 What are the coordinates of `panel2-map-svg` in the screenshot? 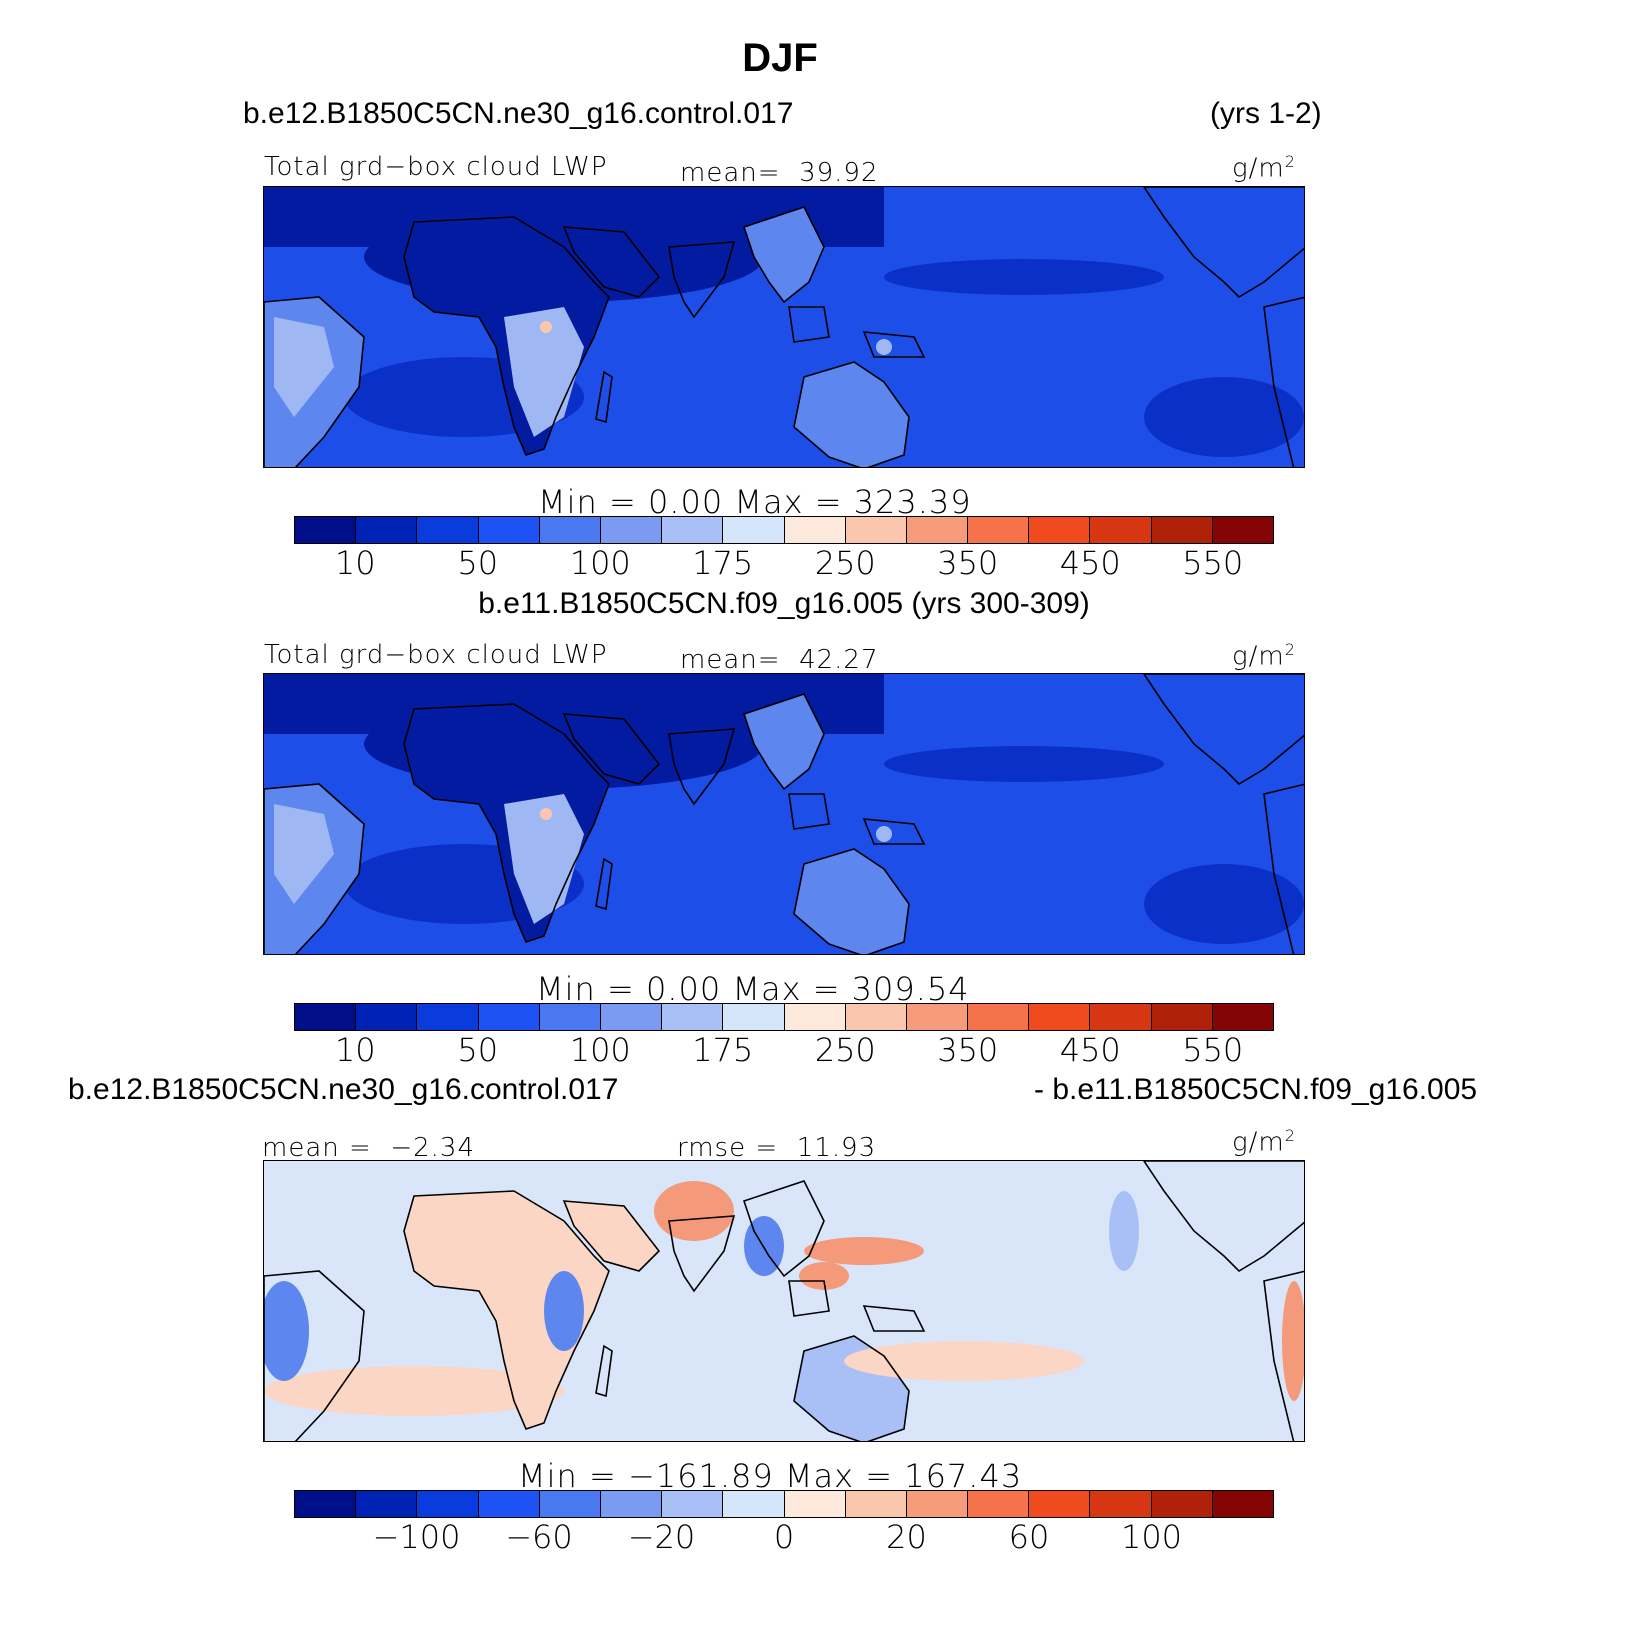 It's located at (784, 814).